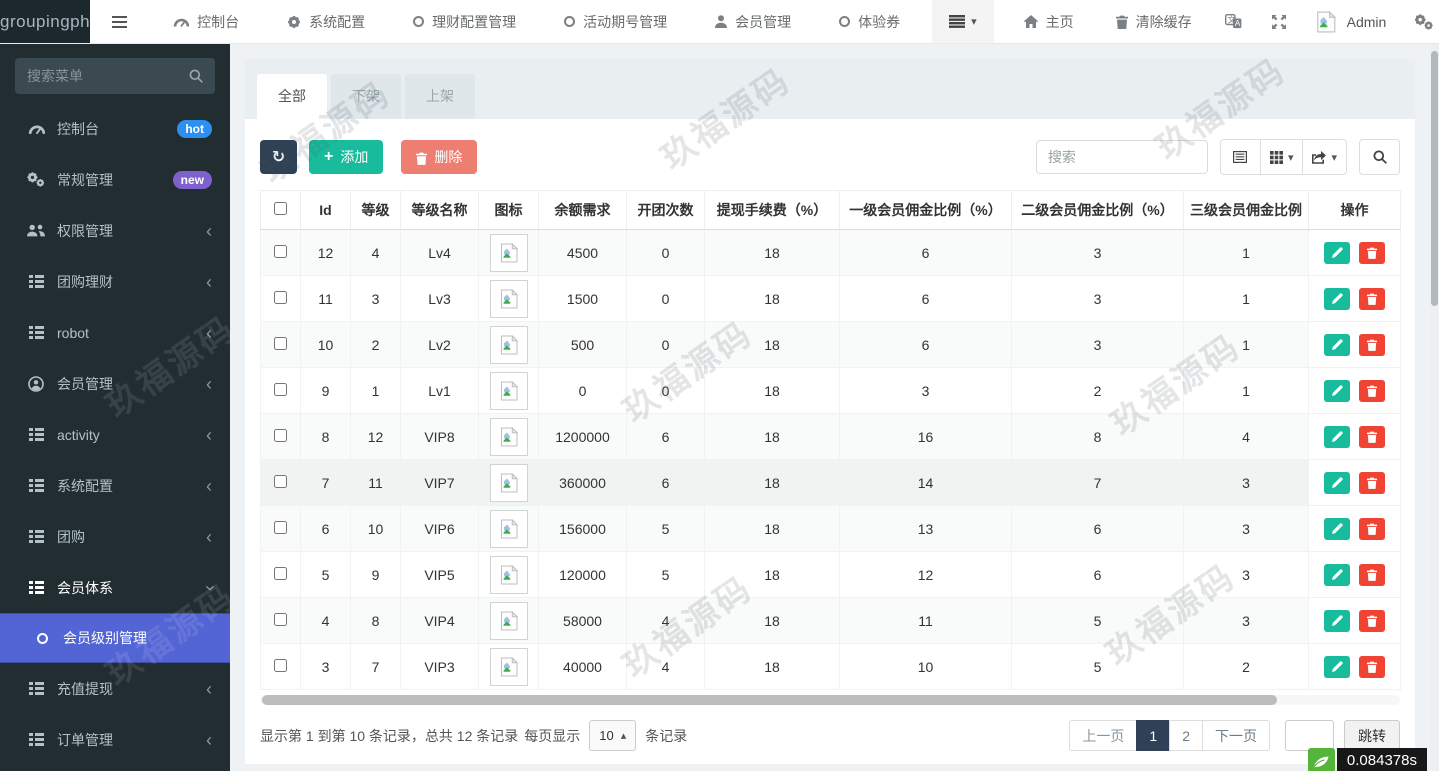 The image size is (1439, 771). Describe the element at coordinates (1324, 157) in the screenshot. I see `export-button: ▾` at that location.